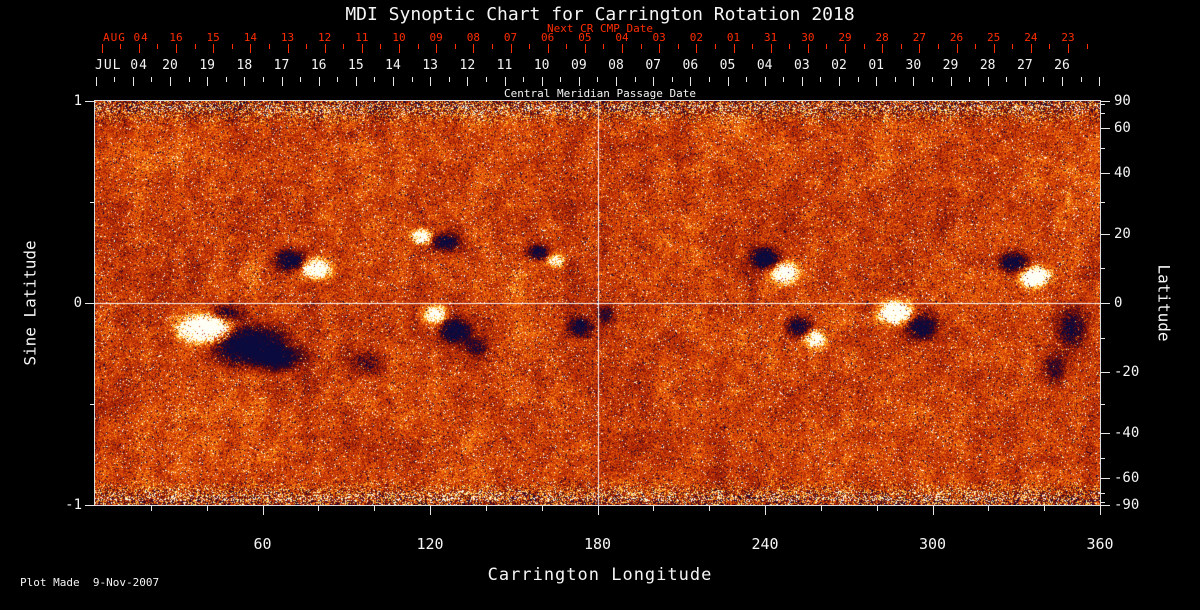  I want to click on next-cr-day-label: 23, so click(1068, 37).